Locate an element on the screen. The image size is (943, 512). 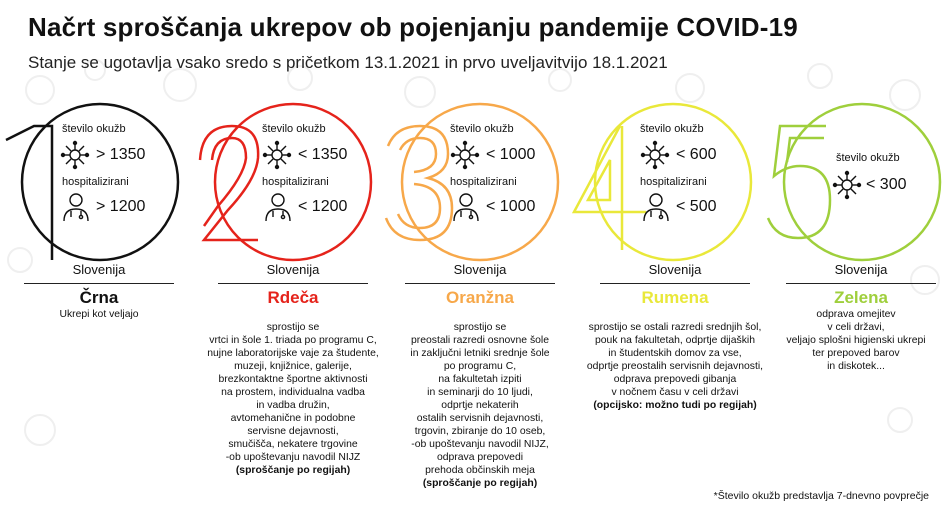
stage-4-level: Rumena is located at coordinates (675, 297).